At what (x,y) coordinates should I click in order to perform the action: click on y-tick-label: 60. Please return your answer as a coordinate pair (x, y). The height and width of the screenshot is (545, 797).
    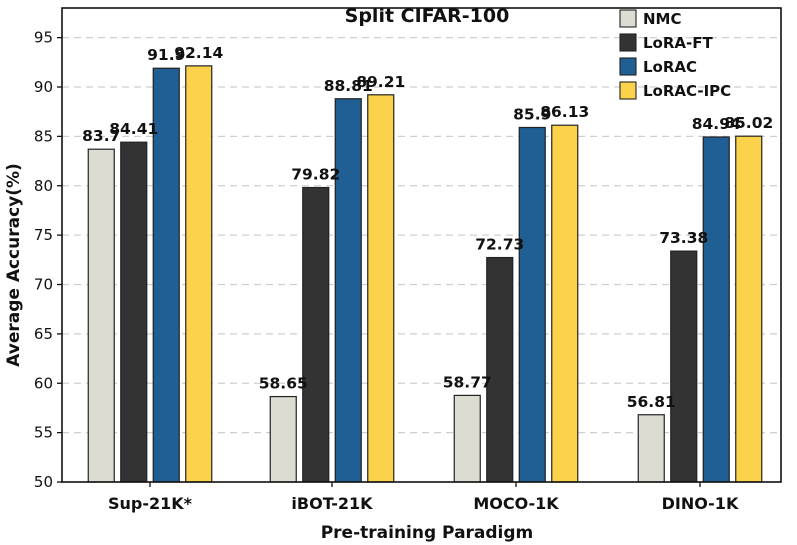
    Looking at the image, I should click on (43, 383).